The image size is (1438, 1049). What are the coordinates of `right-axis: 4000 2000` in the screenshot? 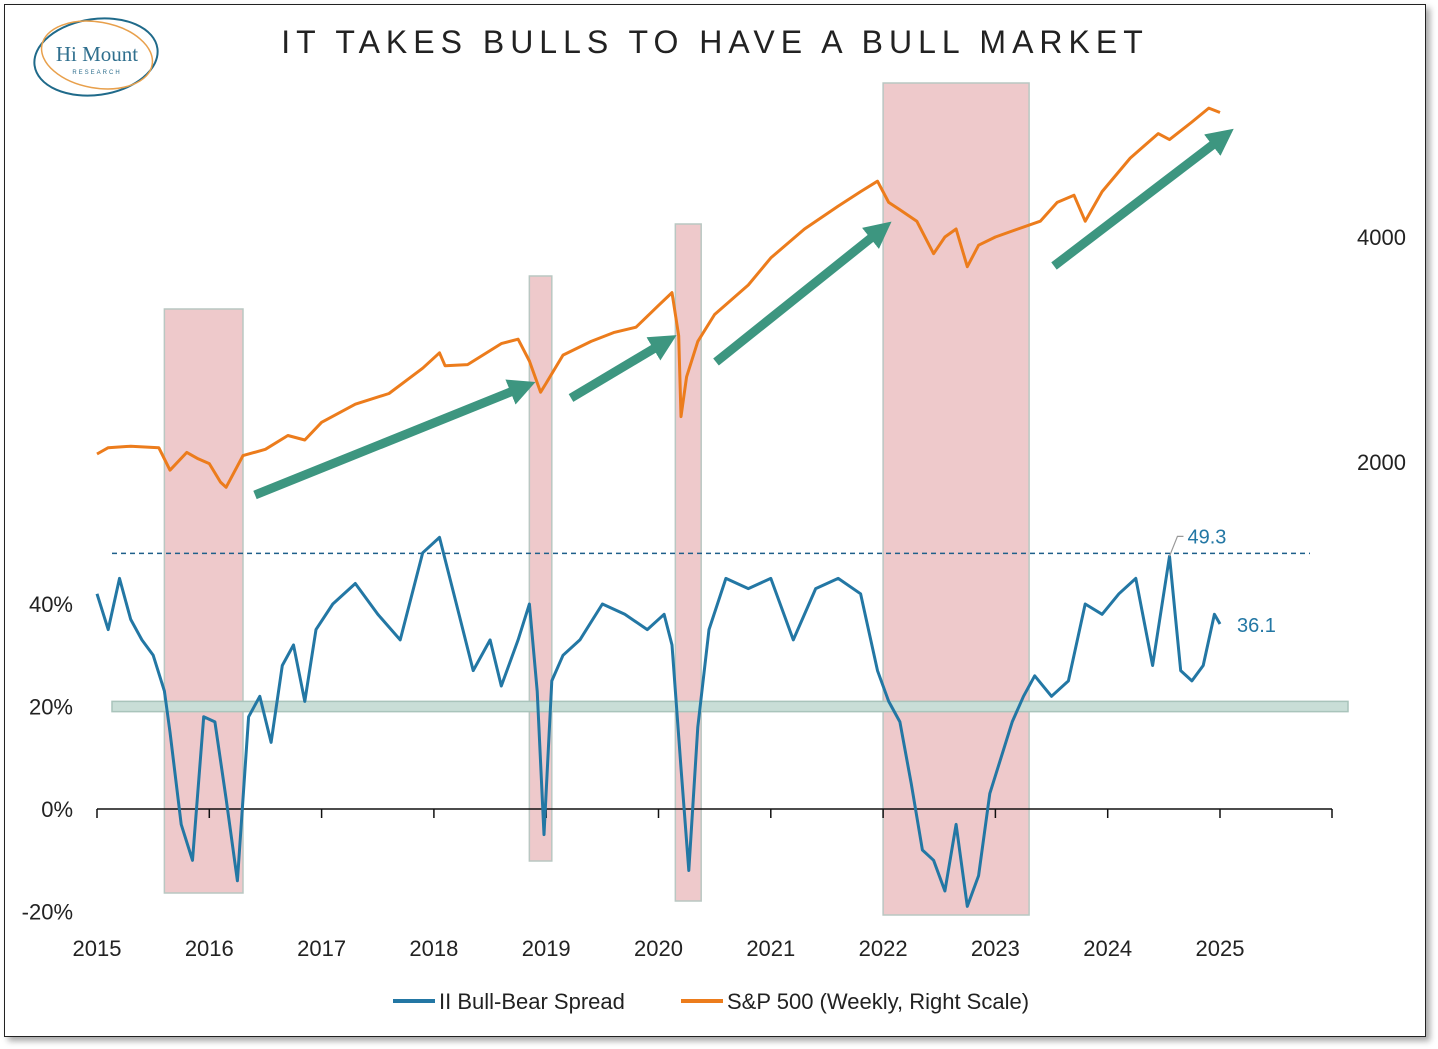 It's located at (1381, 350).